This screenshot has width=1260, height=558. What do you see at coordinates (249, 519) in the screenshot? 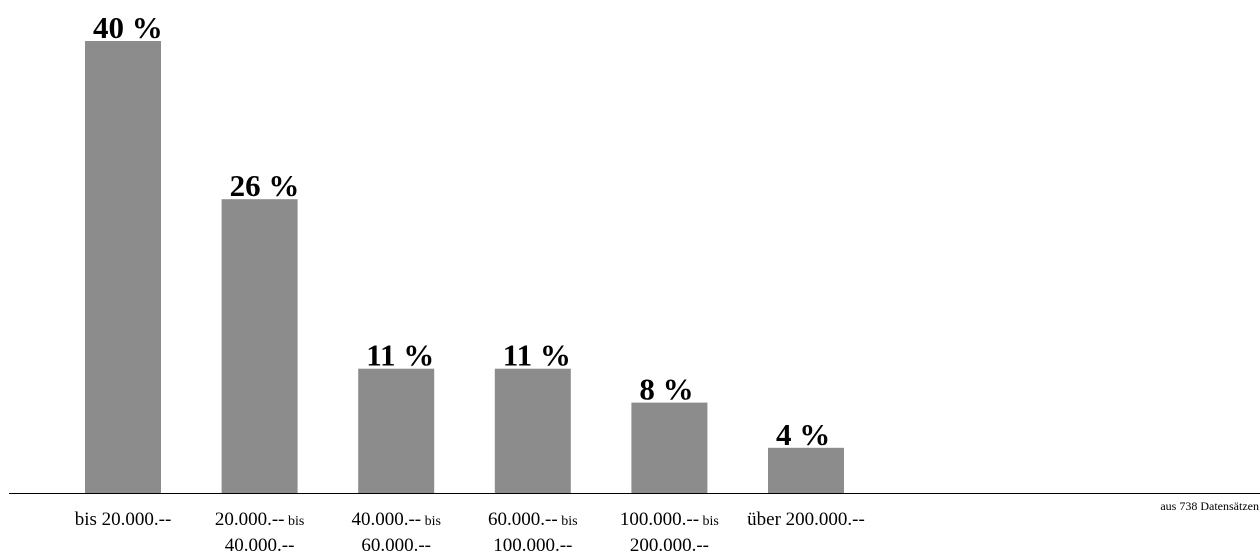
I see `category-label-text: 20.000.--` at bounding box center [249, 519].